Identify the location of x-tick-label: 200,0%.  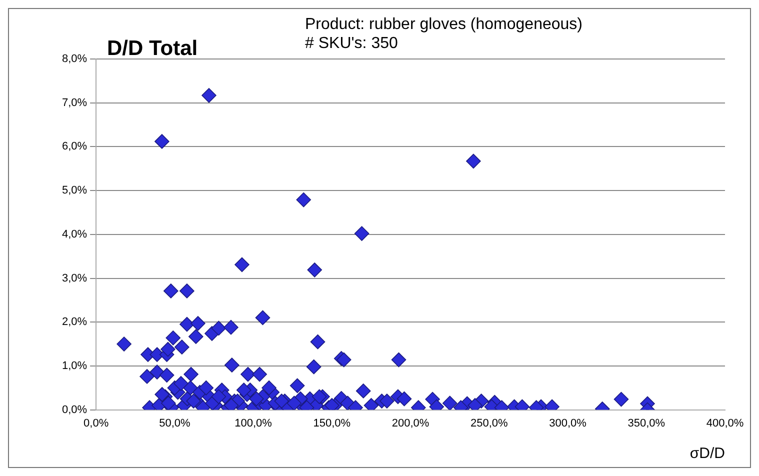
(411, 423).